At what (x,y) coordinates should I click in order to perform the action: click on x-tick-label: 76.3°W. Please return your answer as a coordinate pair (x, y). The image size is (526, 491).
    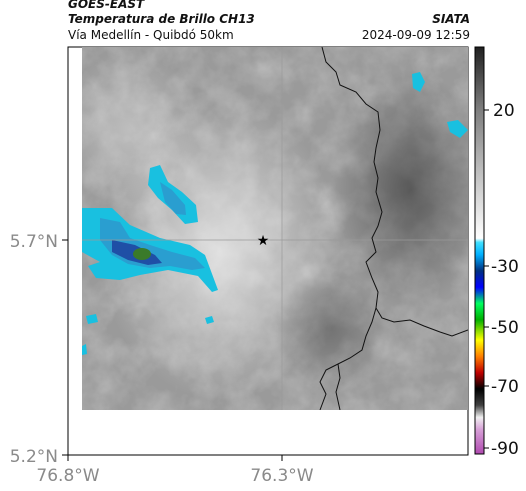
    Looking at the image, I should click on (281, 476).